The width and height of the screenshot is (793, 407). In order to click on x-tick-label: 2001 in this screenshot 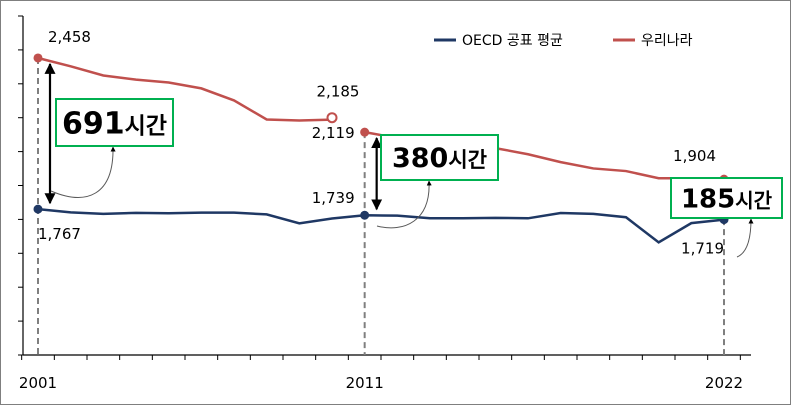, I will do `click(38, 383)`.